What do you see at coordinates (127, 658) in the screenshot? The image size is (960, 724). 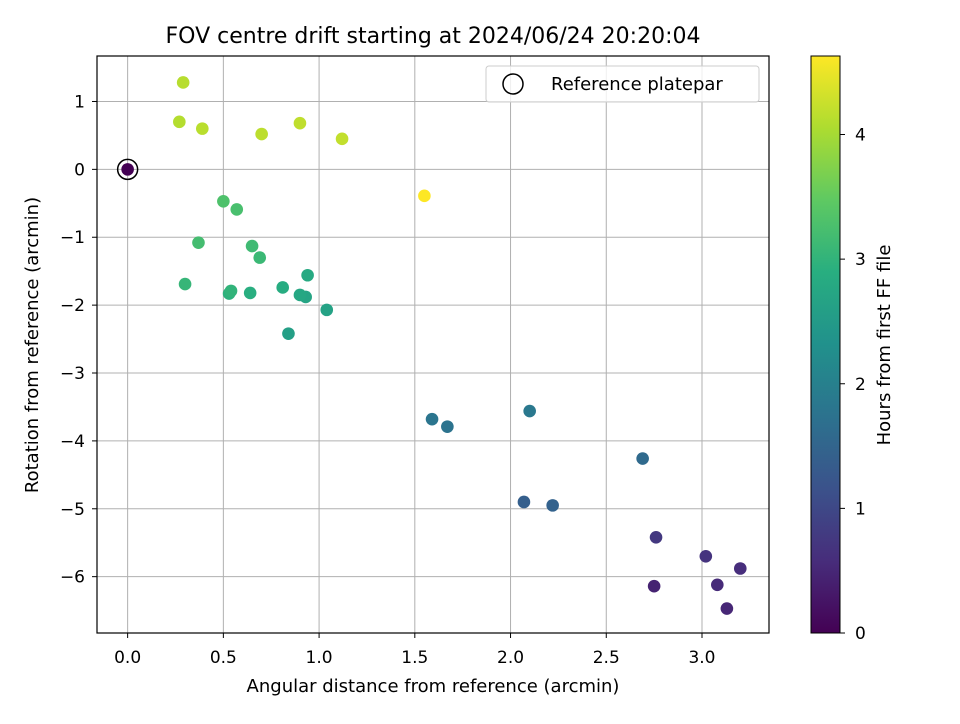 I see `x-tick-label: 0.0` at bounding box center [127, 658].